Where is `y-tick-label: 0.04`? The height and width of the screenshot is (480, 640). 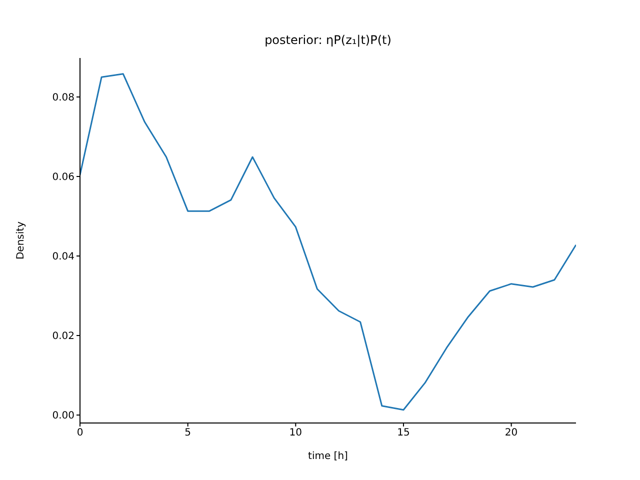 y-tick-label: 0.04 is located at coordinates (63, 257).